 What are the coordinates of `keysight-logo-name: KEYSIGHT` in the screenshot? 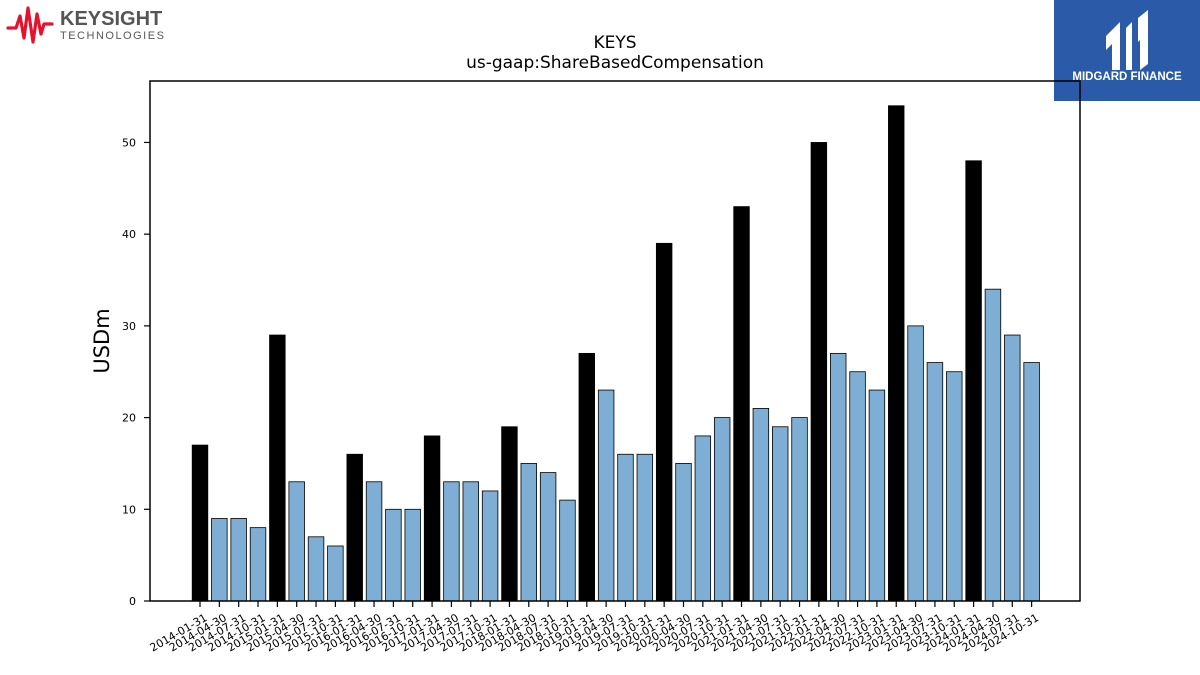 It's located at (111, 19).